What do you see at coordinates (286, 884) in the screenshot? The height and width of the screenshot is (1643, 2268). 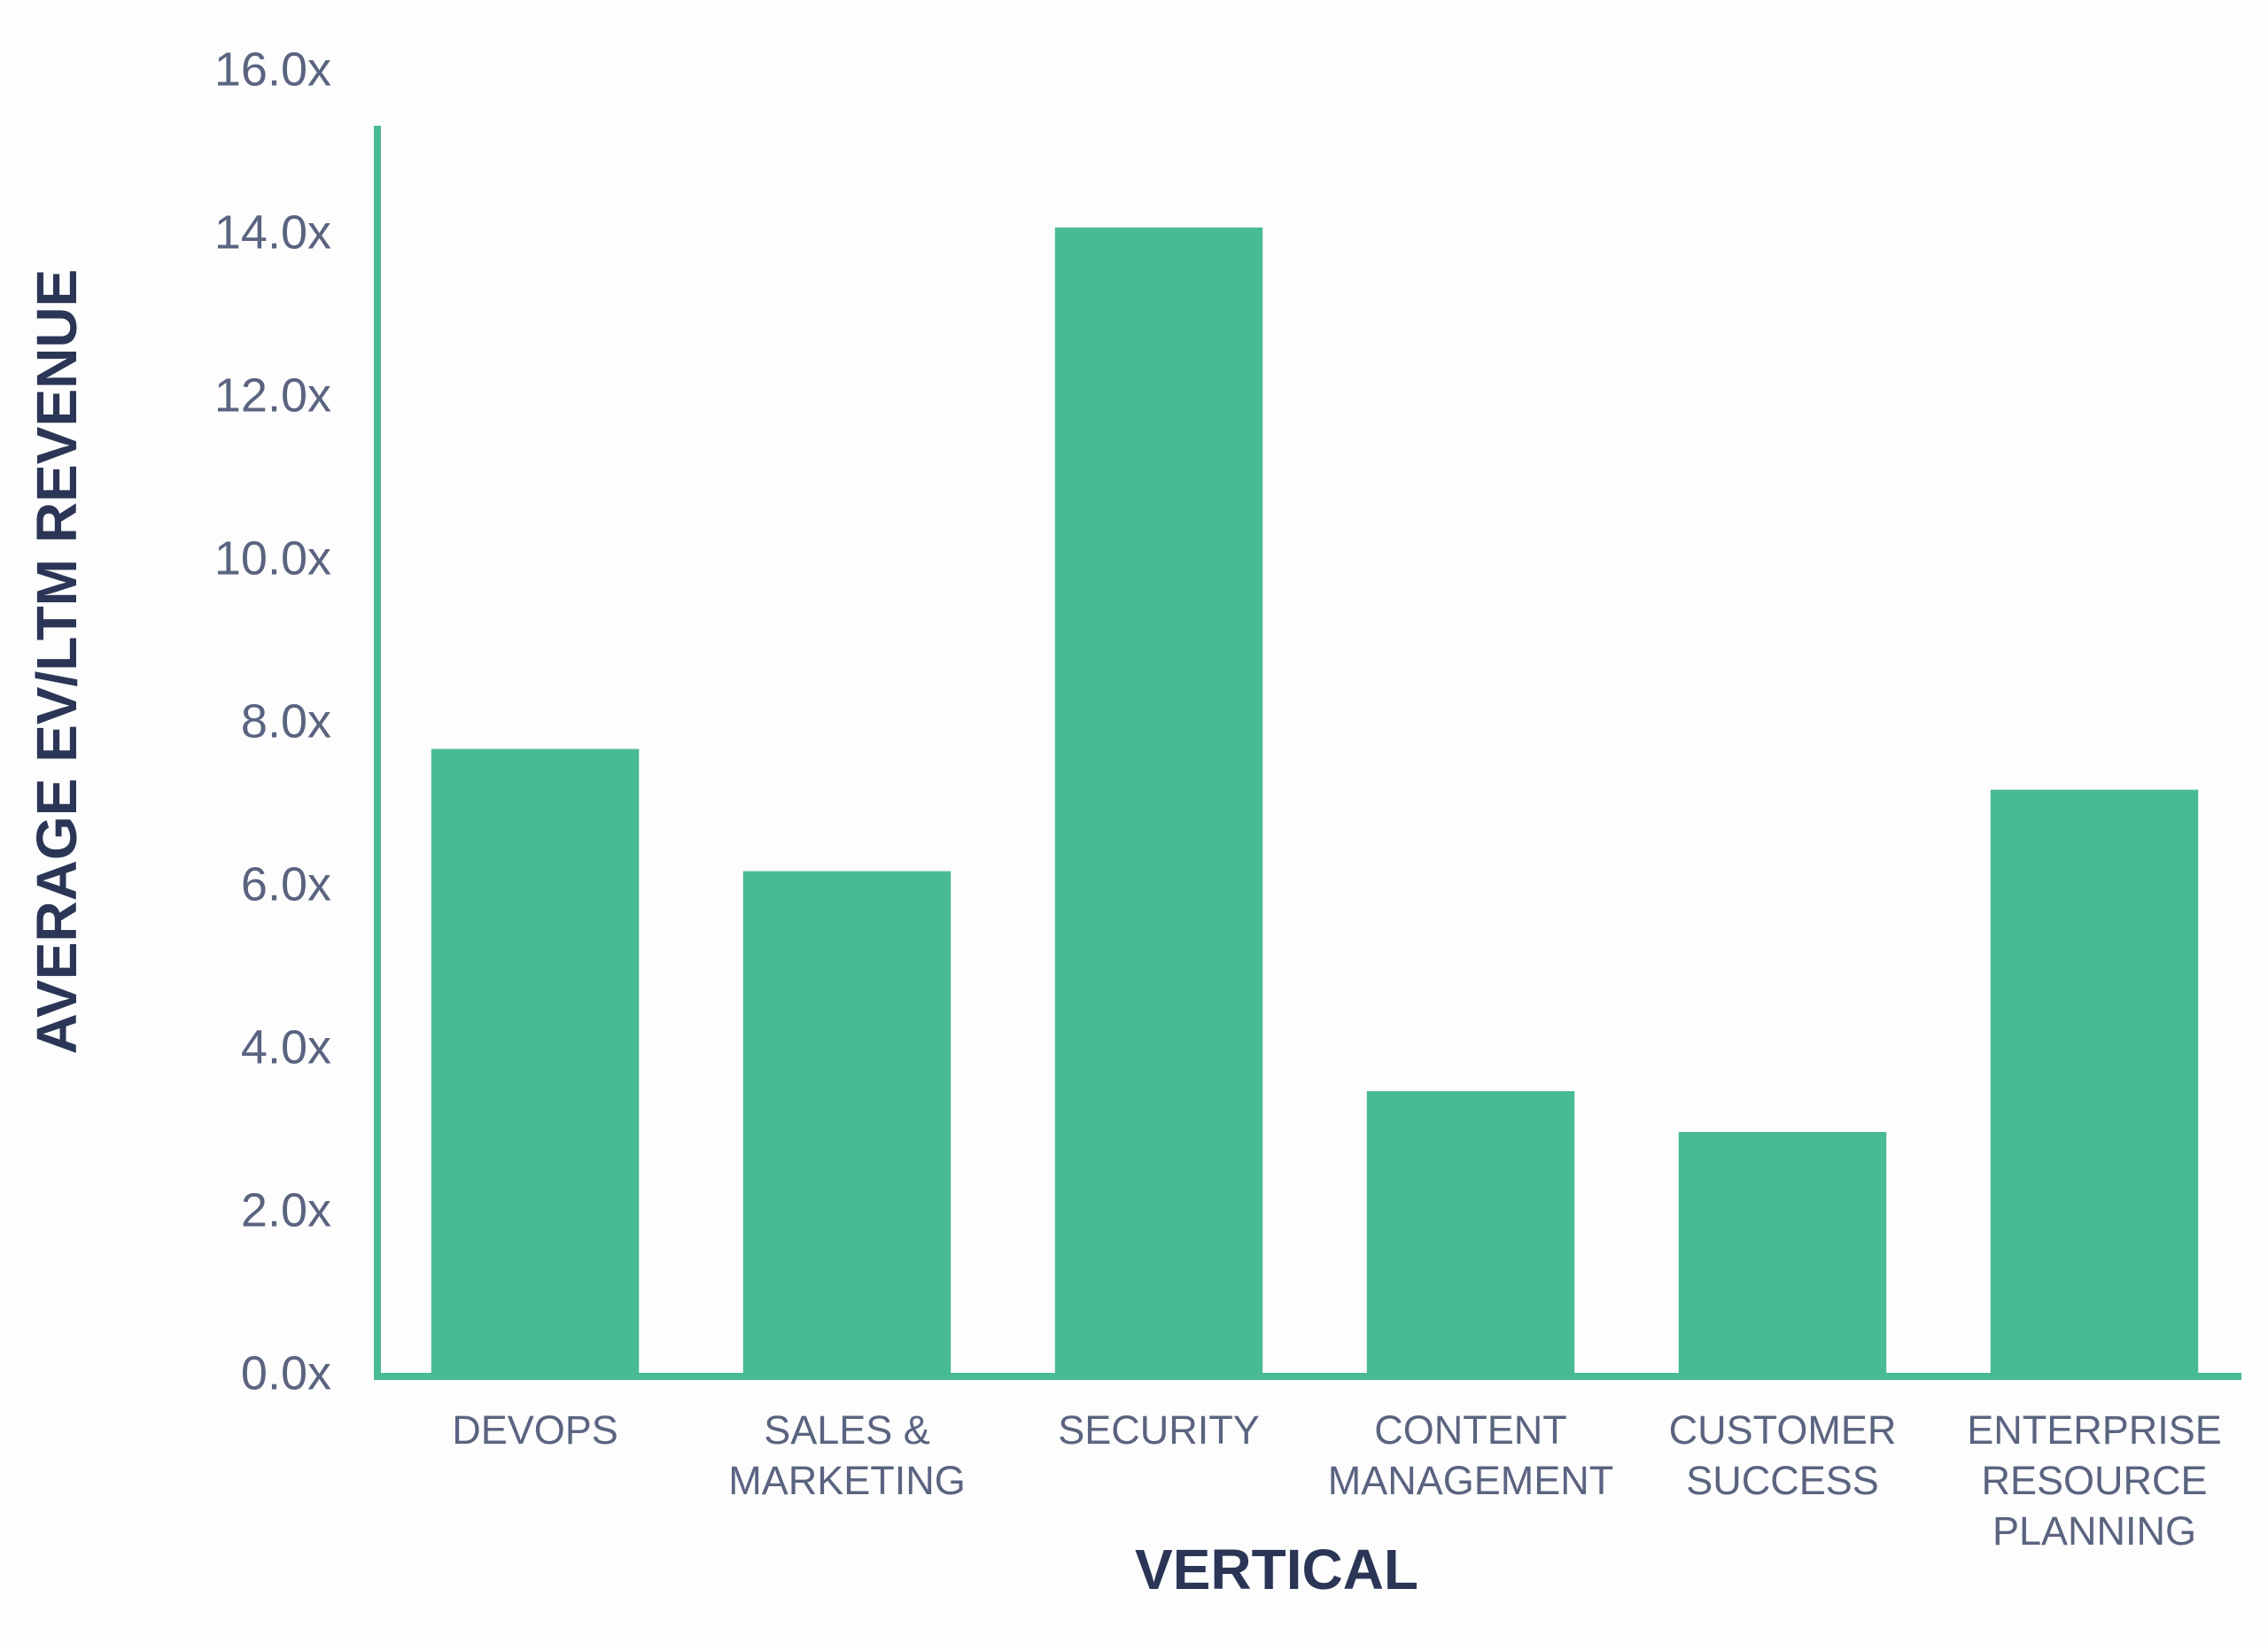 I see `y-tick-label: 6.0x` at bounding box center [286, 884].